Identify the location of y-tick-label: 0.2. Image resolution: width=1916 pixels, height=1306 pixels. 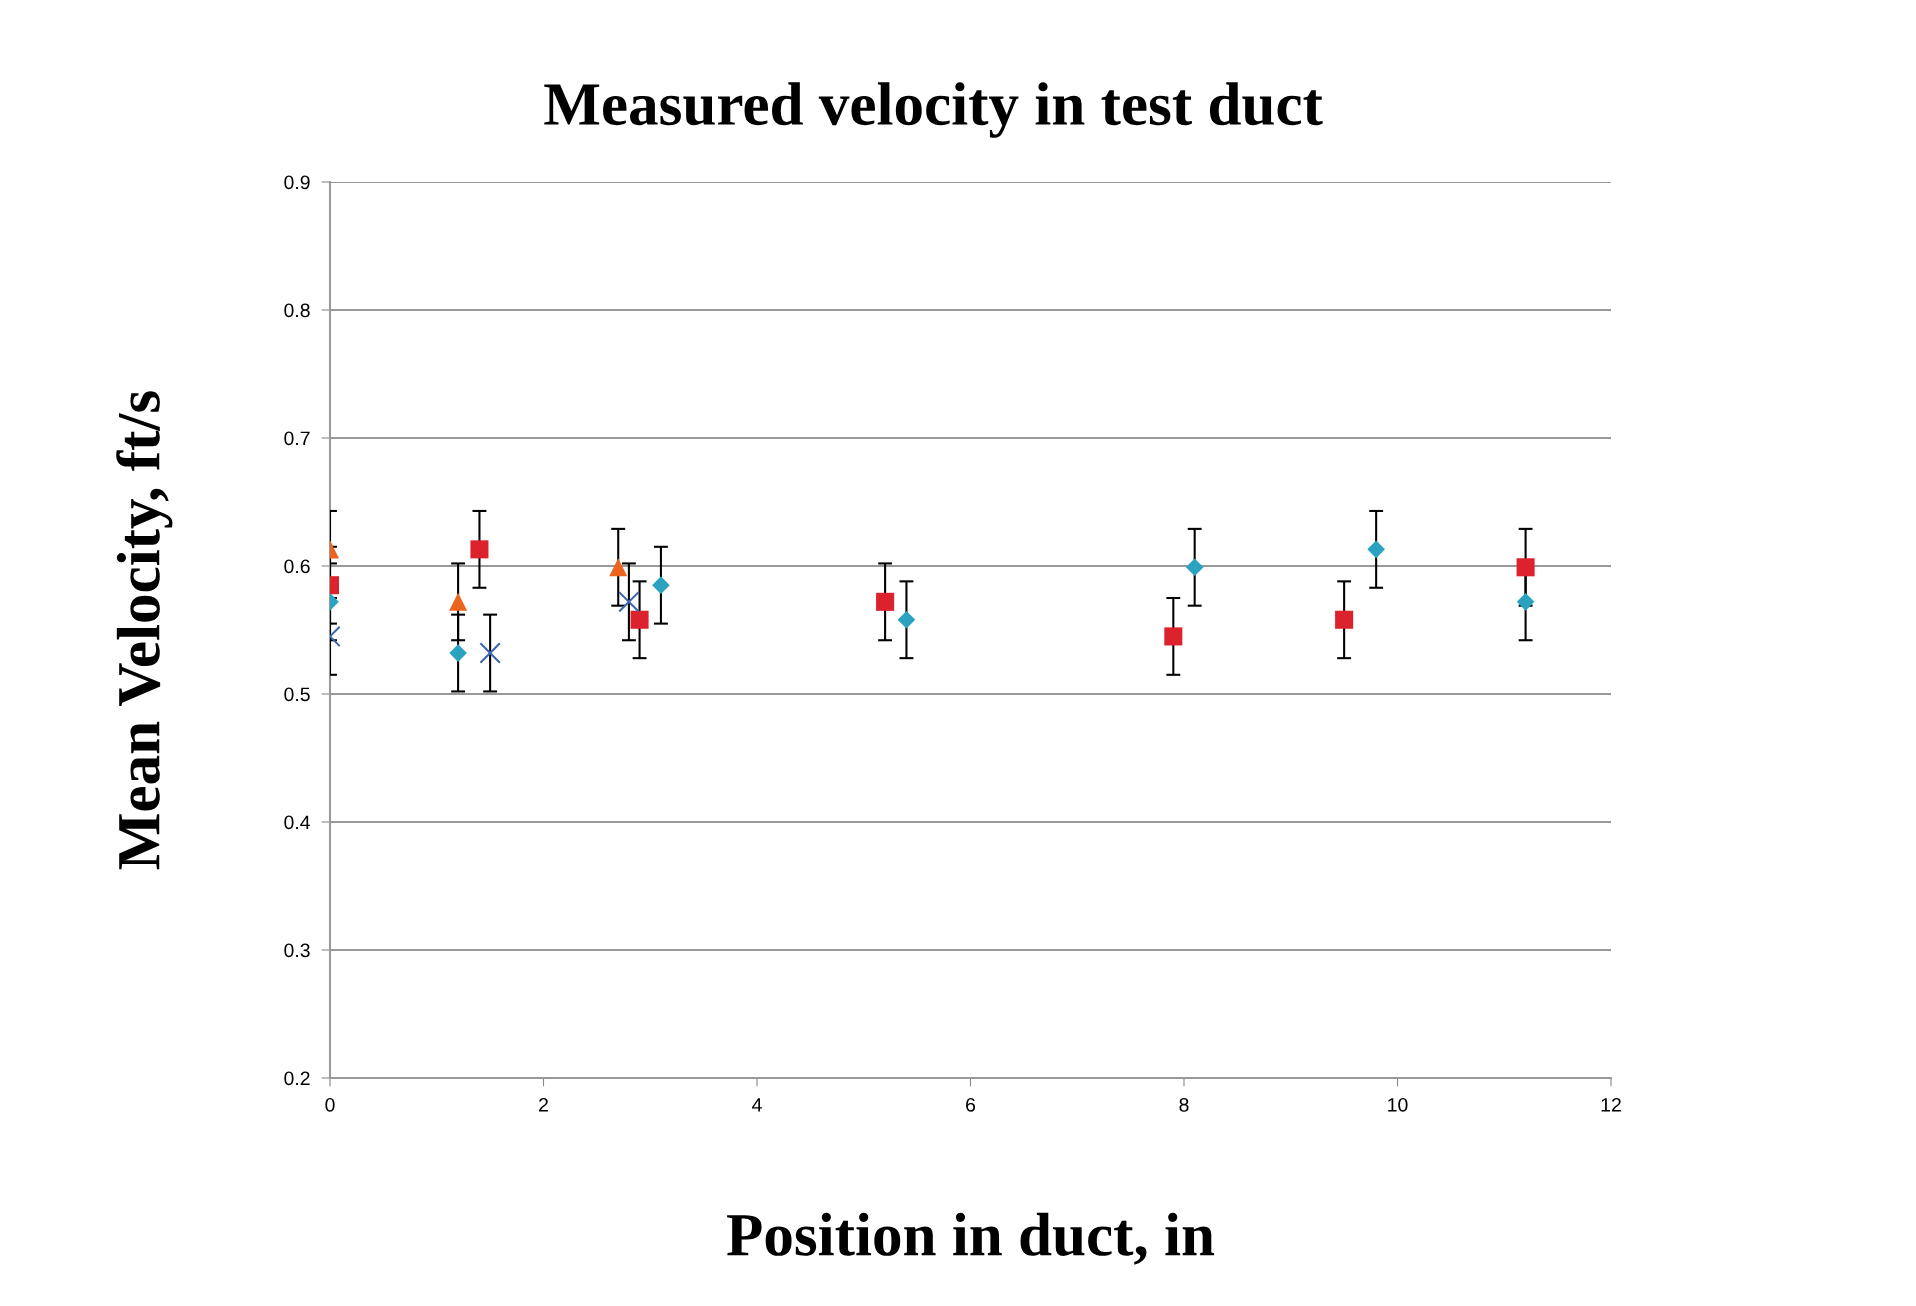
(297, 1078).